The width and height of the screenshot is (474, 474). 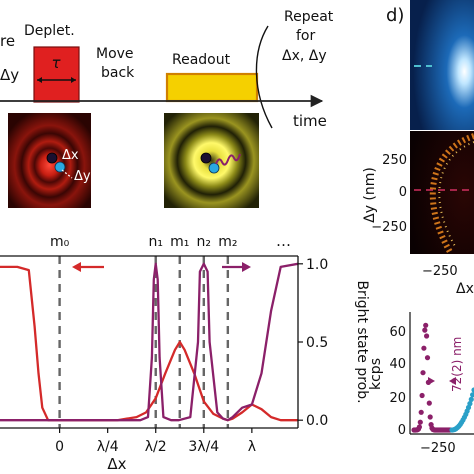 I want to click on cut-xtick-neg250: −250, so click(x=438, y=448).